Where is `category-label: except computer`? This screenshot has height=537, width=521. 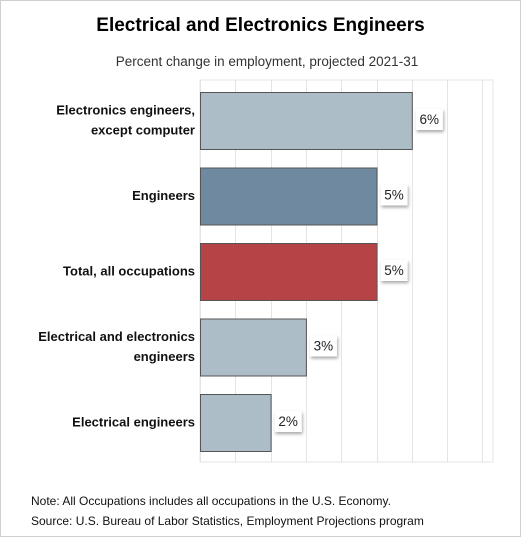
category-label: except computer is located at coordinates (143, 130).